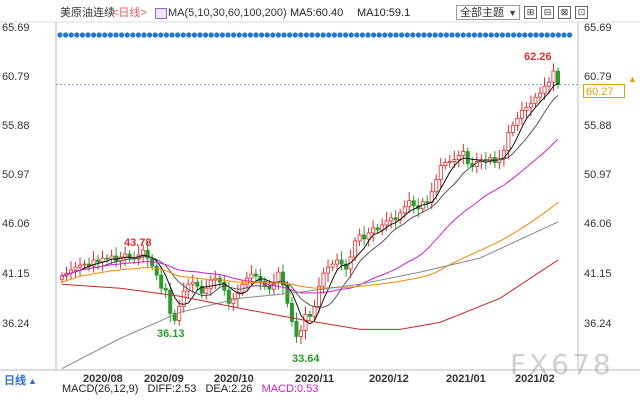  I want to click on zoom-in-icon: ⊞, so click(530, 12).